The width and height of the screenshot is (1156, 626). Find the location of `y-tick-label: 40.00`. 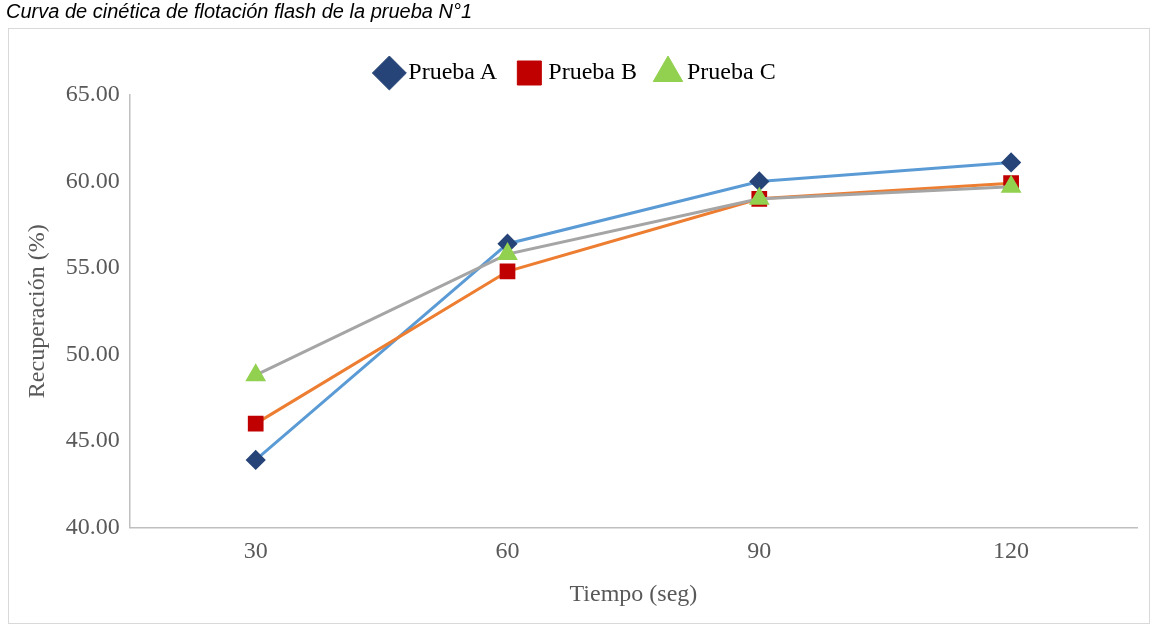

y-tick-label: 40.00 is located at coordinates (92, 525).